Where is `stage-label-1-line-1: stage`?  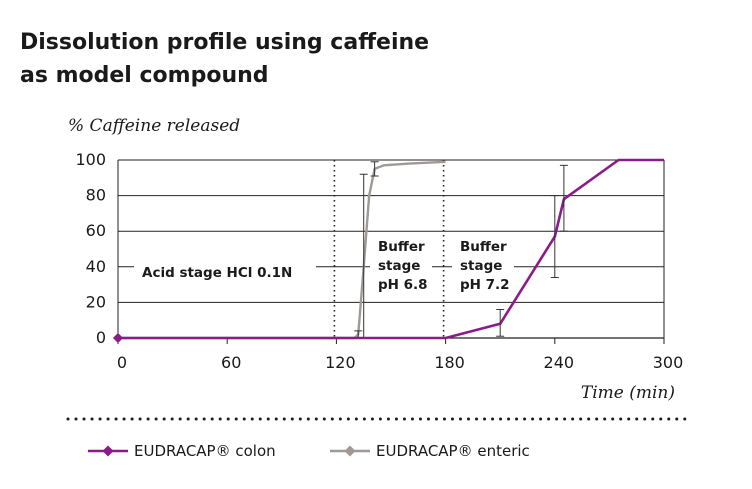
stage-label-1-line-1: stage is located at coordinates (399, 266).